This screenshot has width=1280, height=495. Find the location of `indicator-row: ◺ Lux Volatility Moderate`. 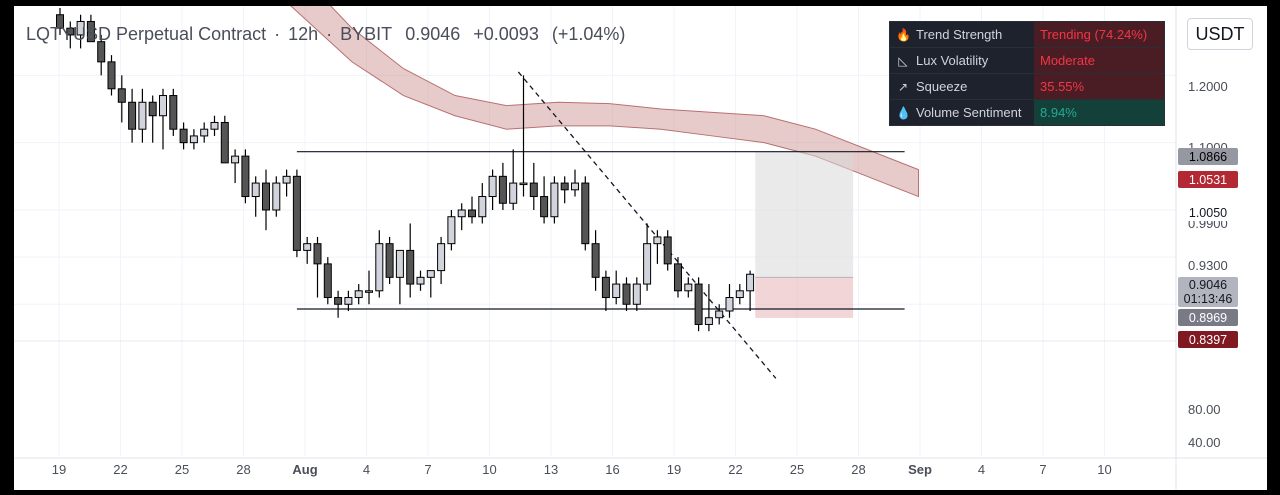

indicator-row: ◺ Lux Volatility Moderate is located at coordinates (1027, 60).